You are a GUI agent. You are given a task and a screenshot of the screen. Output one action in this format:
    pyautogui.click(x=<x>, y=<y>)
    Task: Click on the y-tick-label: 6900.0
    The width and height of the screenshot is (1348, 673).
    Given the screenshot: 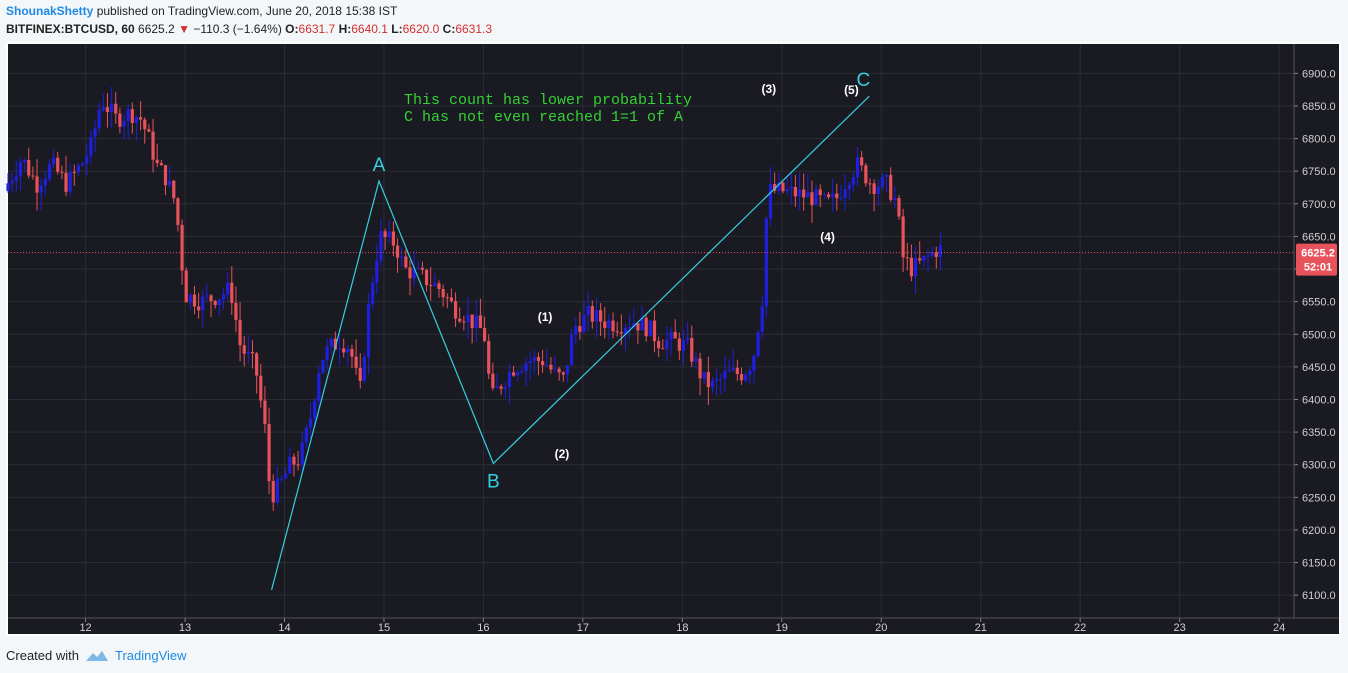 What is the action you would take?
    pyautogui.click(x=1319, y=74)
    